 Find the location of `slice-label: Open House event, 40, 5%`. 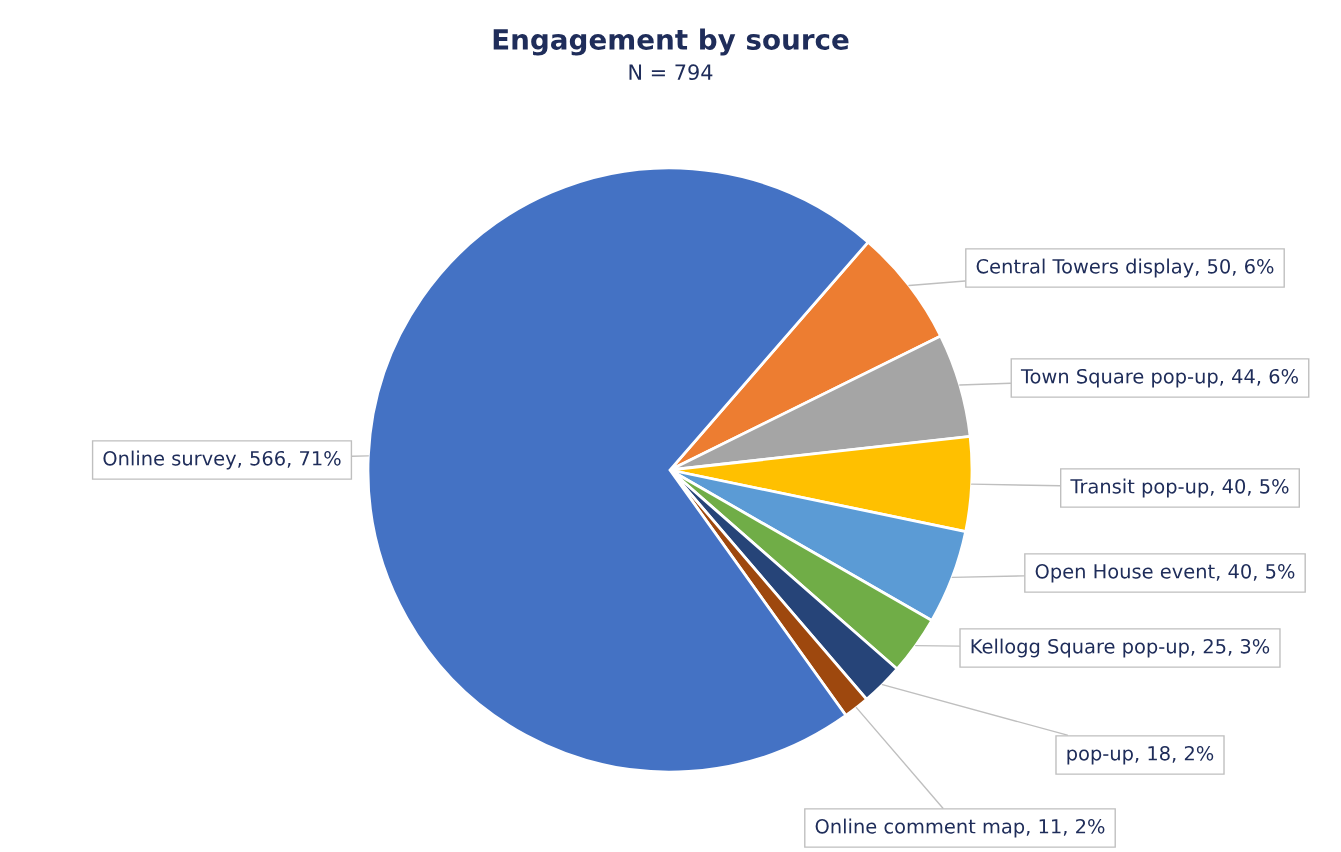

slice-label: Open House event, 40, 5% is located at coordinates (1165, 573).